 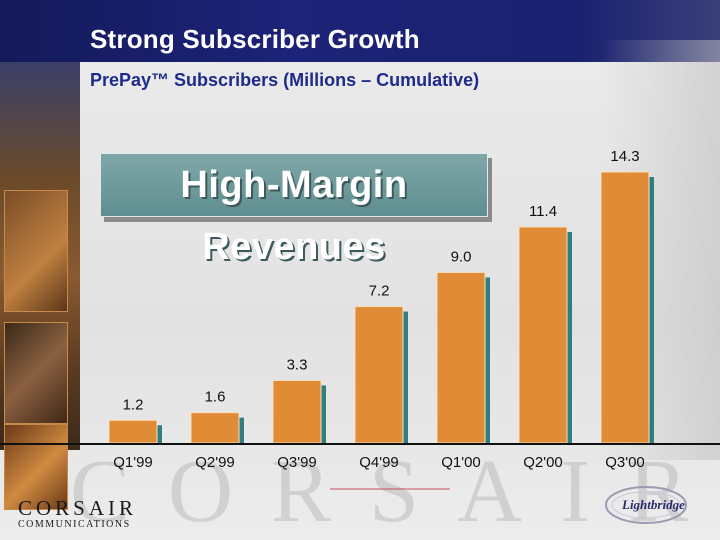 What do you see at coordinates (215, 462) in the screenshot?
I see `x-tick-label: Q2'99` at bounding box center [215, 462].